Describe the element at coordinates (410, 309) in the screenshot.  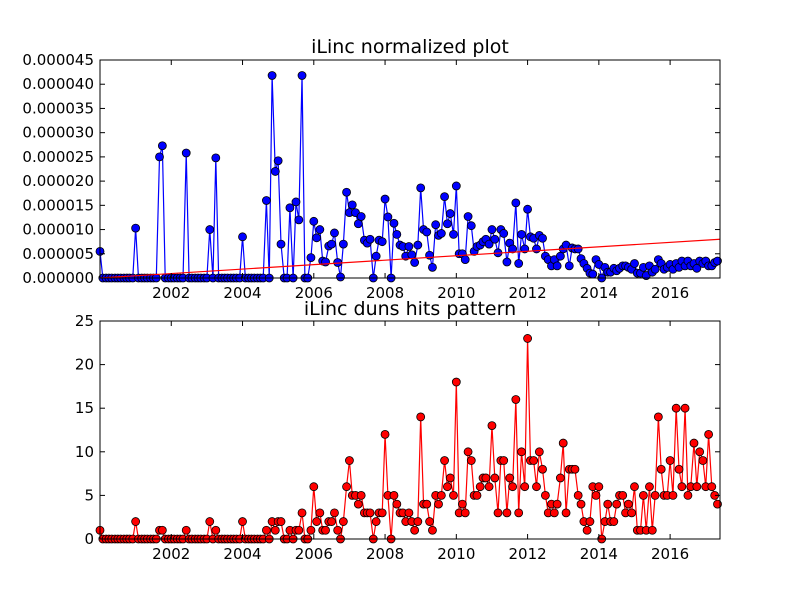
I see `plot-title: iLinc duns hits pattern` at that location.